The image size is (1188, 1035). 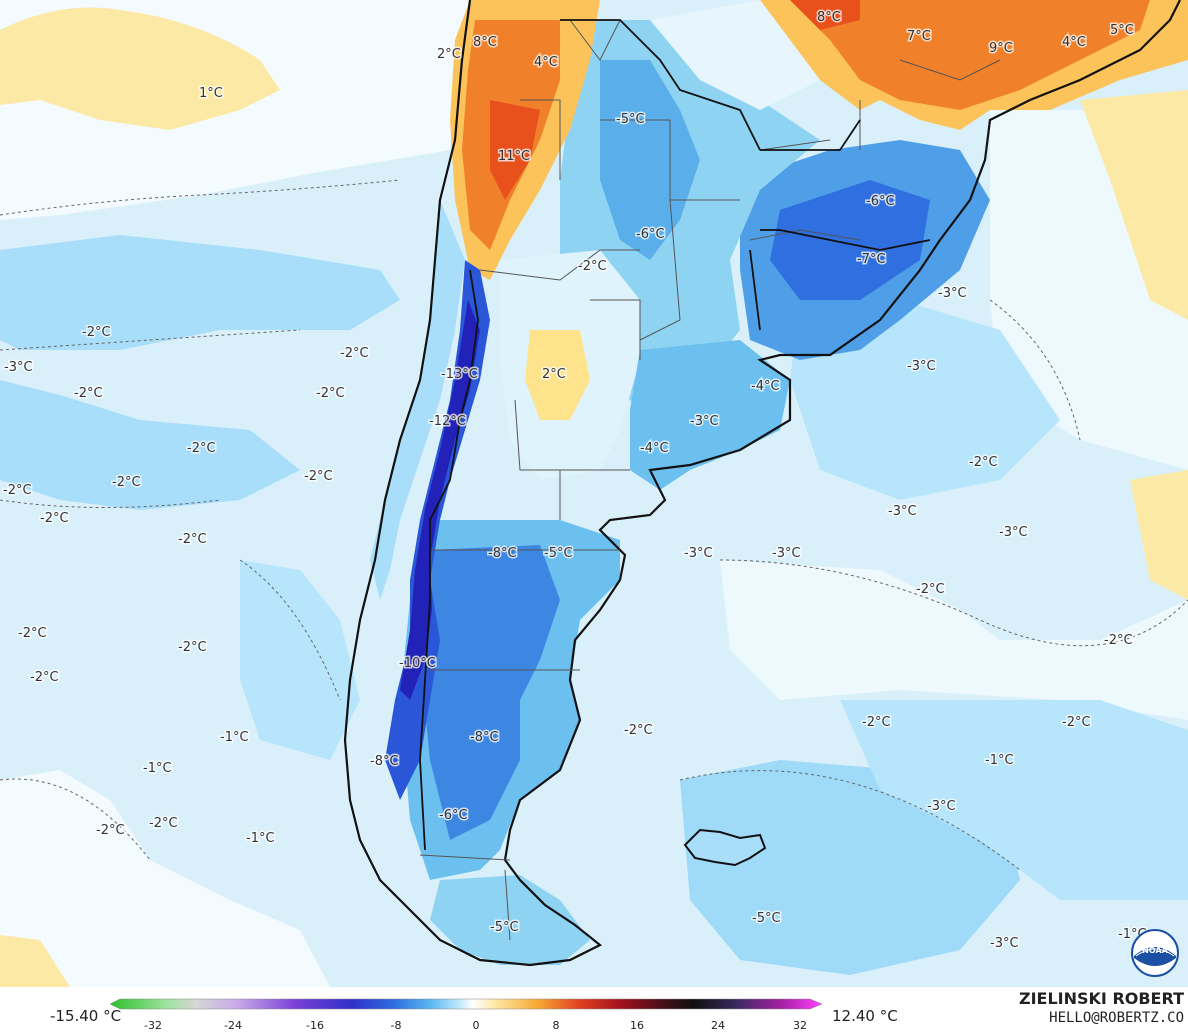 I want to click on legend-tick: -16, so click(x=315, y=1025).